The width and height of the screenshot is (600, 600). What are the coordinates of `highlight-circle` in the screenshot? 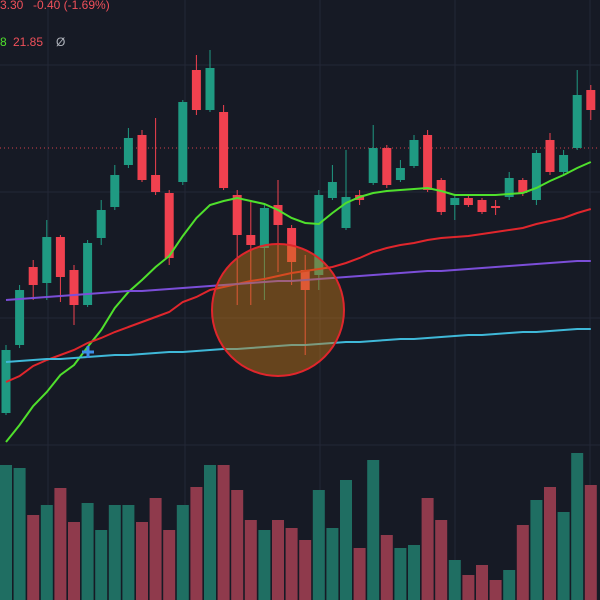 It's located at (278, 310).